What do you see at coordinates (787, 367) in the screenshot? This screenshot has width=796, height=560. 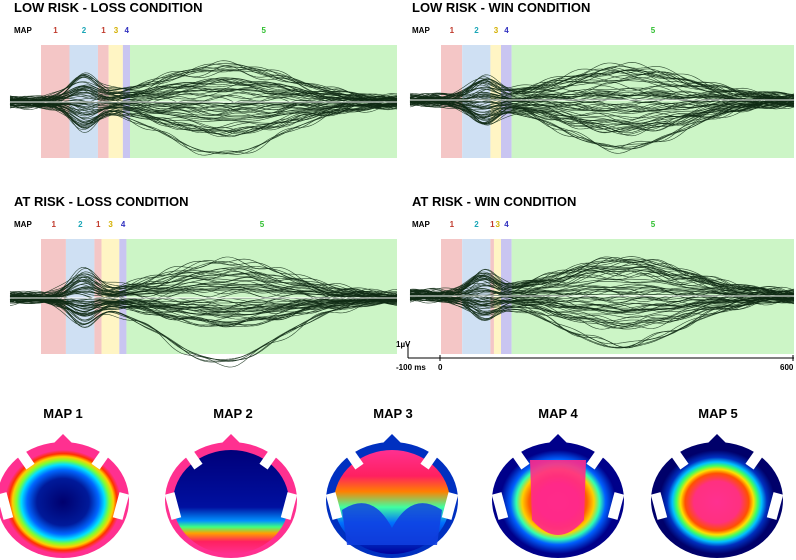 I see `time-end-label: 600` at bounding box center [787, 367].